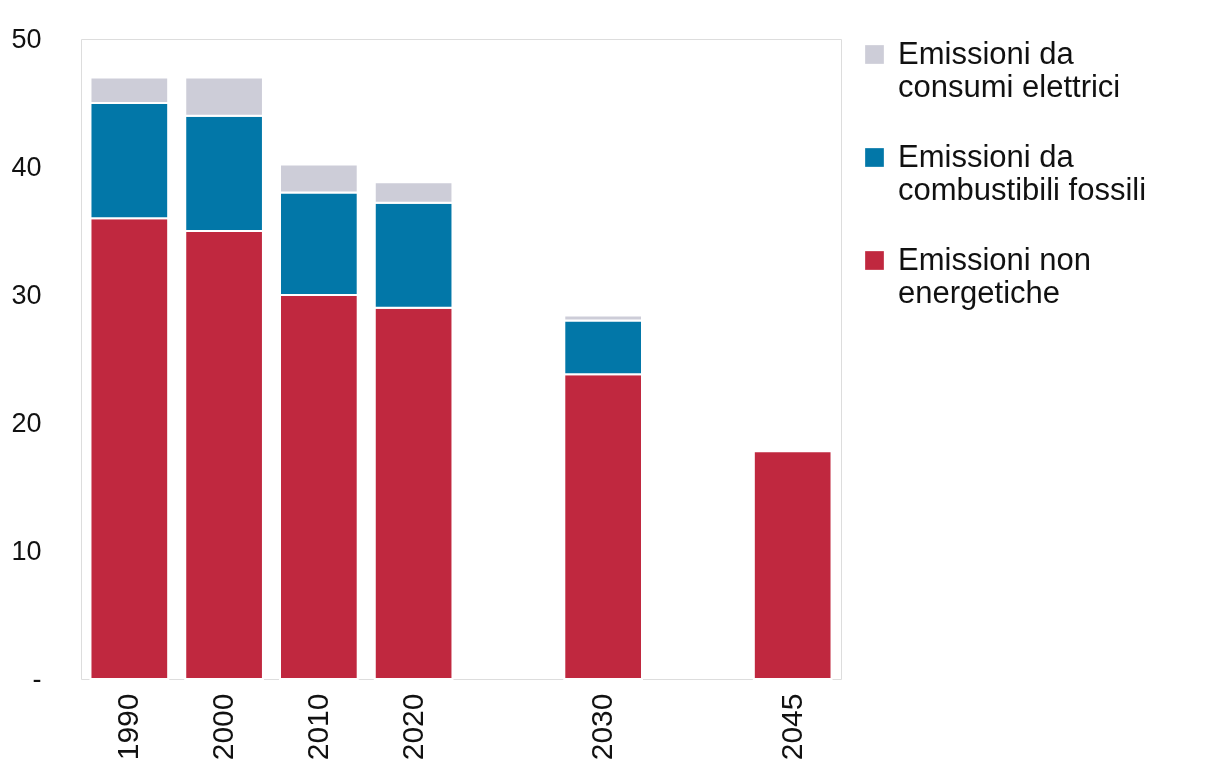 Image resolution: width=1213 pixels, height=778 pixels. Describe the element at coordinates (37, 678) in the screenshot. I see `y-tick-label: -` at that location.